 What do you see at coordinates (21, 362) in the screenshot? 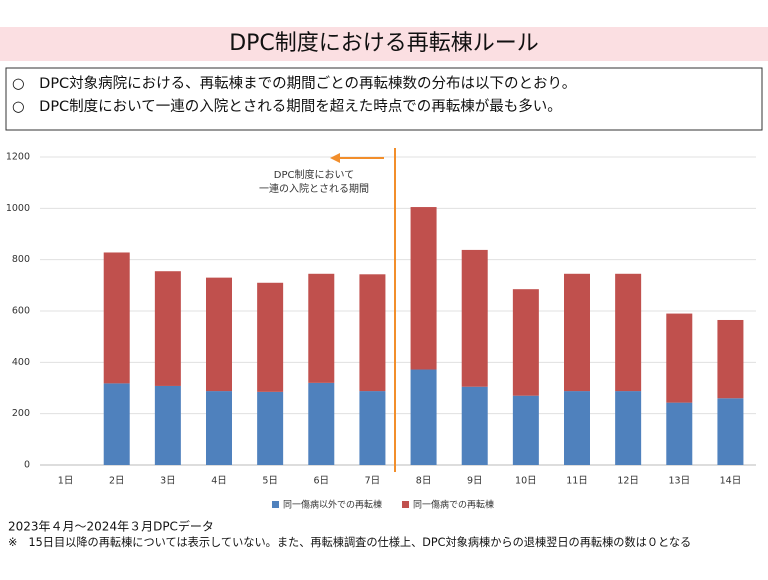
I see `y-tick-label: 400` at bounding box center [21, 362].